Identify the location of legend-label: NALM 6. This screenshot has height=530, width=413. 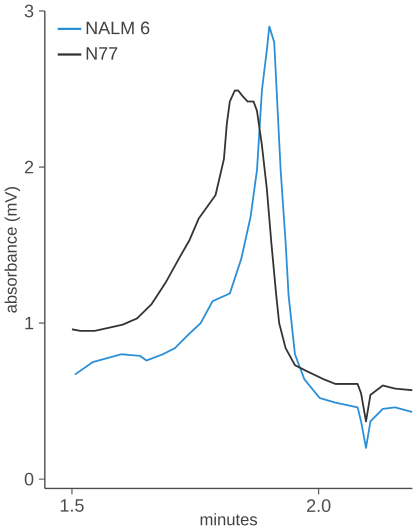
(118, 28).